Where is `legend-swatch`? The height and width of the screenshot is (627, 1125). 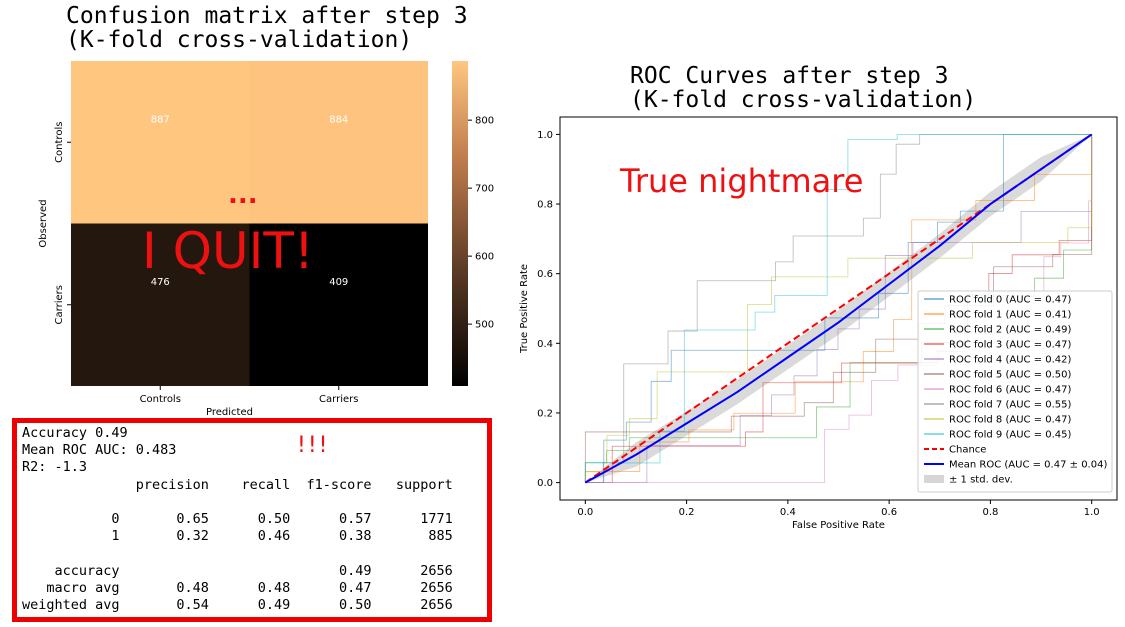
legend-swatch is located at coordinates (934, 479).